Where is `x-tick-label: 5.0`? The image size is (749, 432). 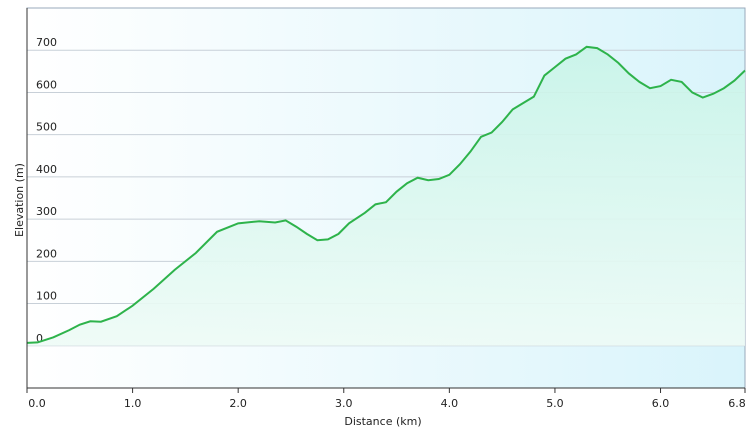
x-tick-label: 5.0 is located at coordinates (555, 403).